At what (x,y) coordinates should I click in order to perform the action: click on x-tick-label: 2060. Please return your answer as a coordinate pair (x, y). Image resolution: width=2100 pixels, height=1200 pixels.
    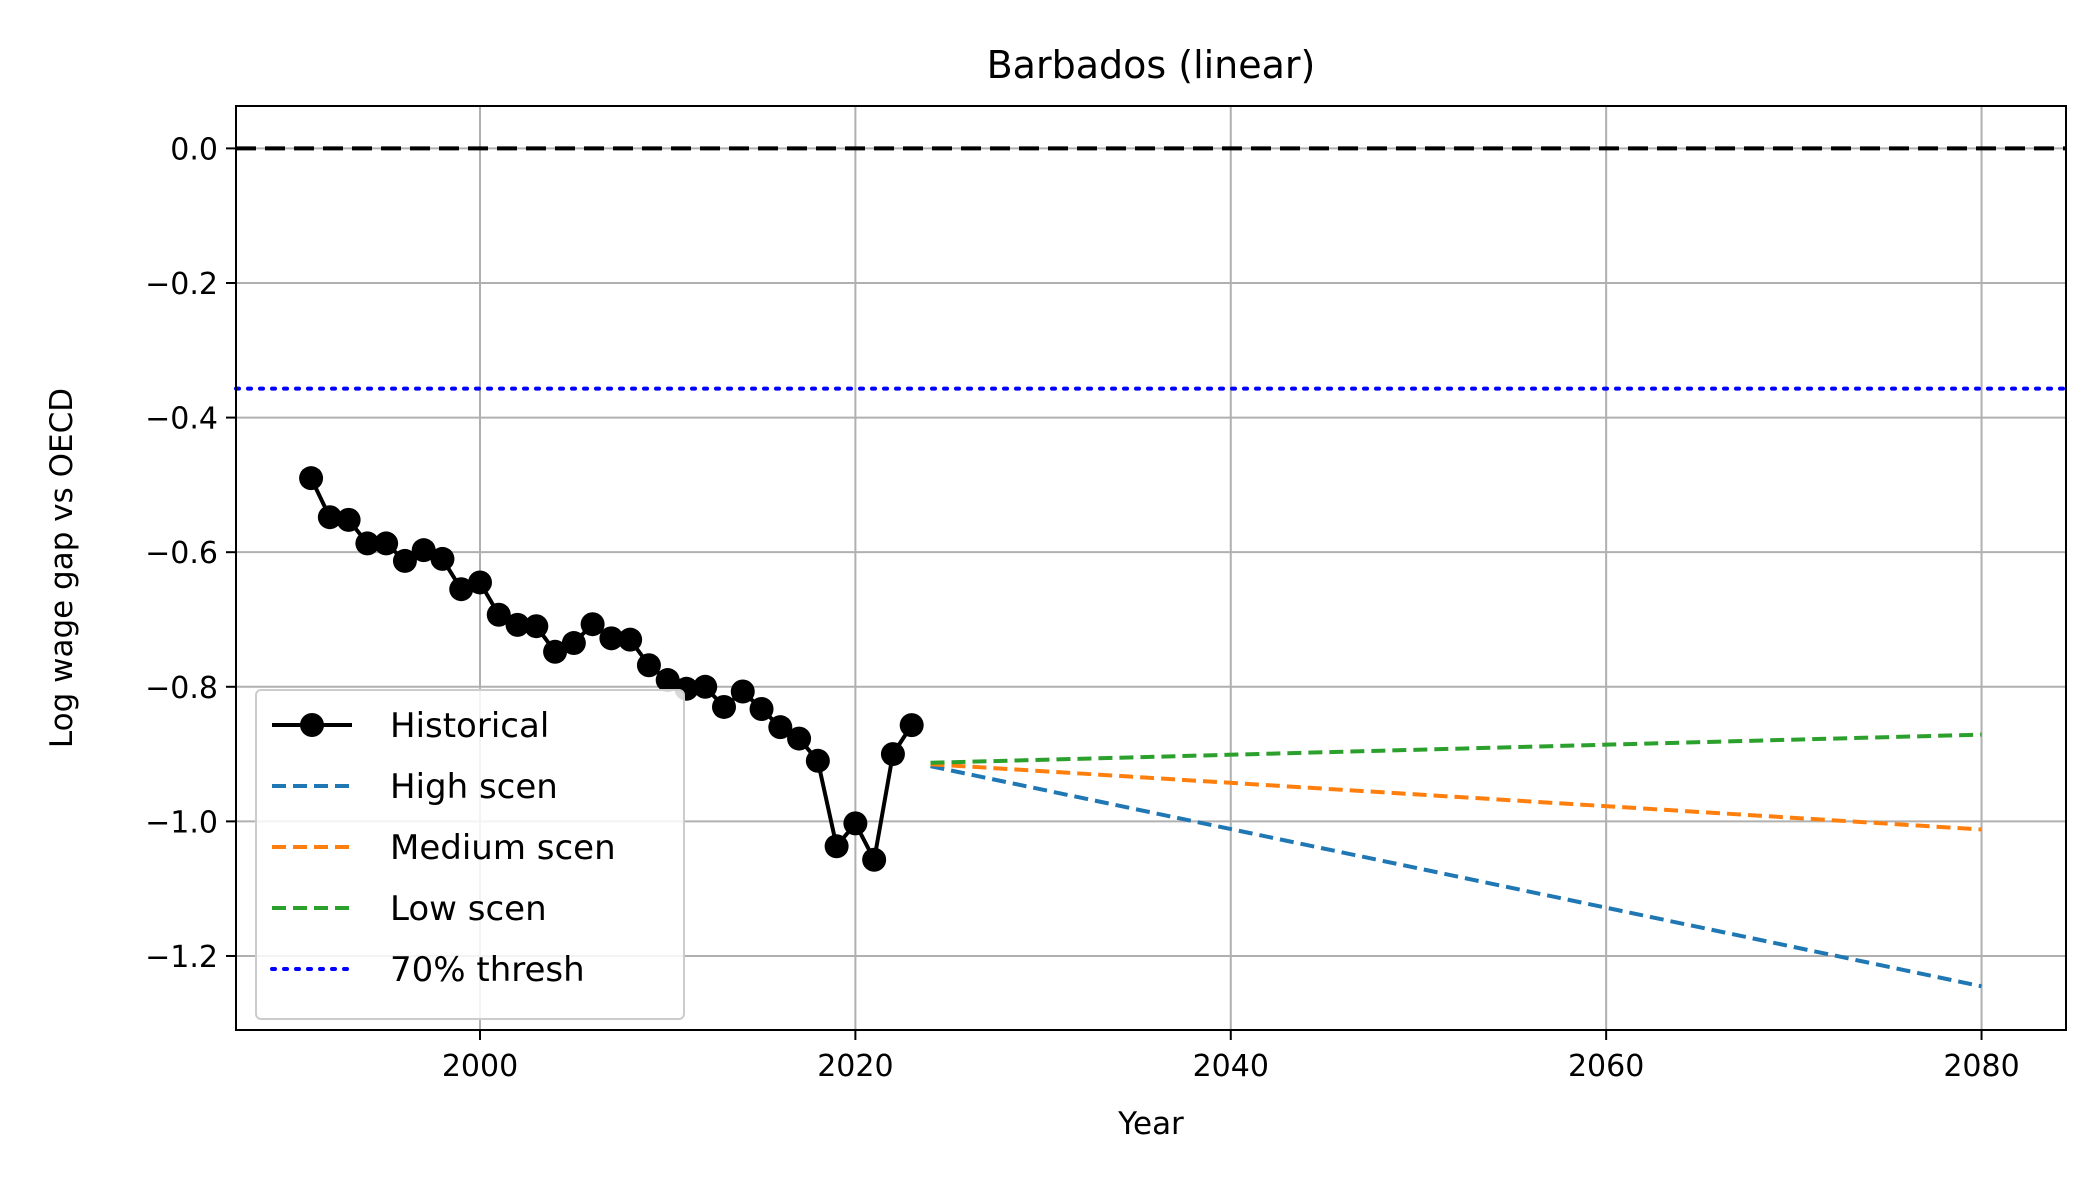
    Looking at the image, I should click on (1606, 1066).